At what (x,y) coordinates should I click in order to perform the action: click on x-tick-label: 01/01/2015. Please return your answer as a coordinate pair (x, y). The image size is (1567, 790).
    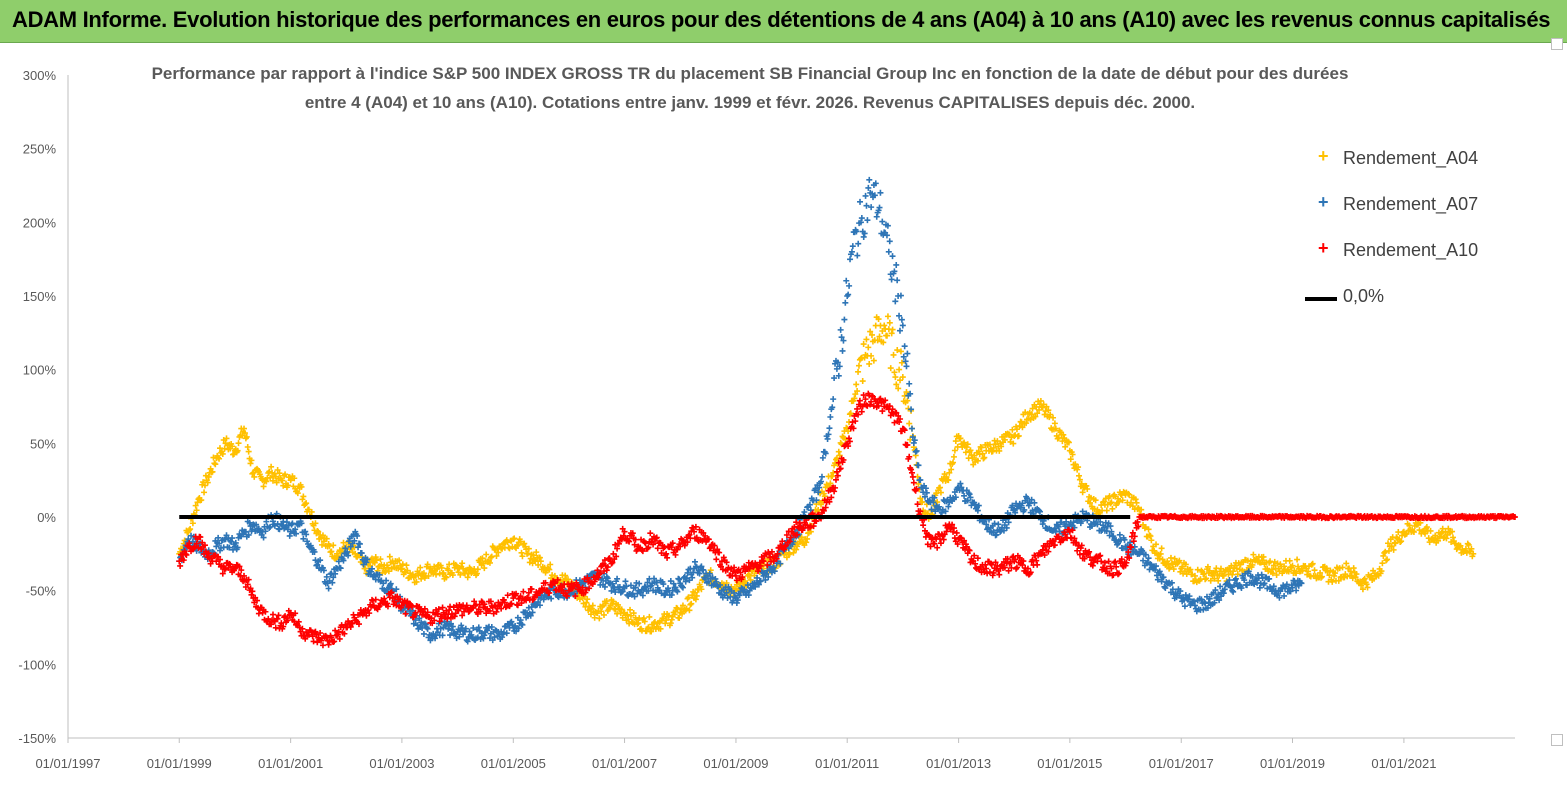
    Looking at the image, I should click on (1069, 763).